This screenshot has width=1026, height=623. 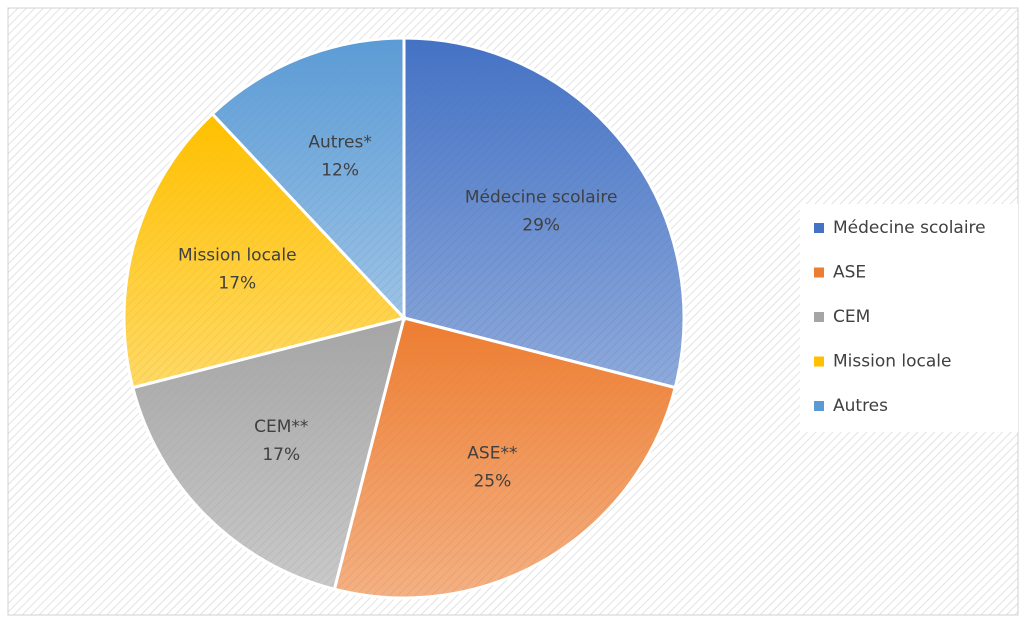 What do you see at coordinates (541, 226) in the screenshot?
I see `value-label: 29%` at bounding box center [541, 226].